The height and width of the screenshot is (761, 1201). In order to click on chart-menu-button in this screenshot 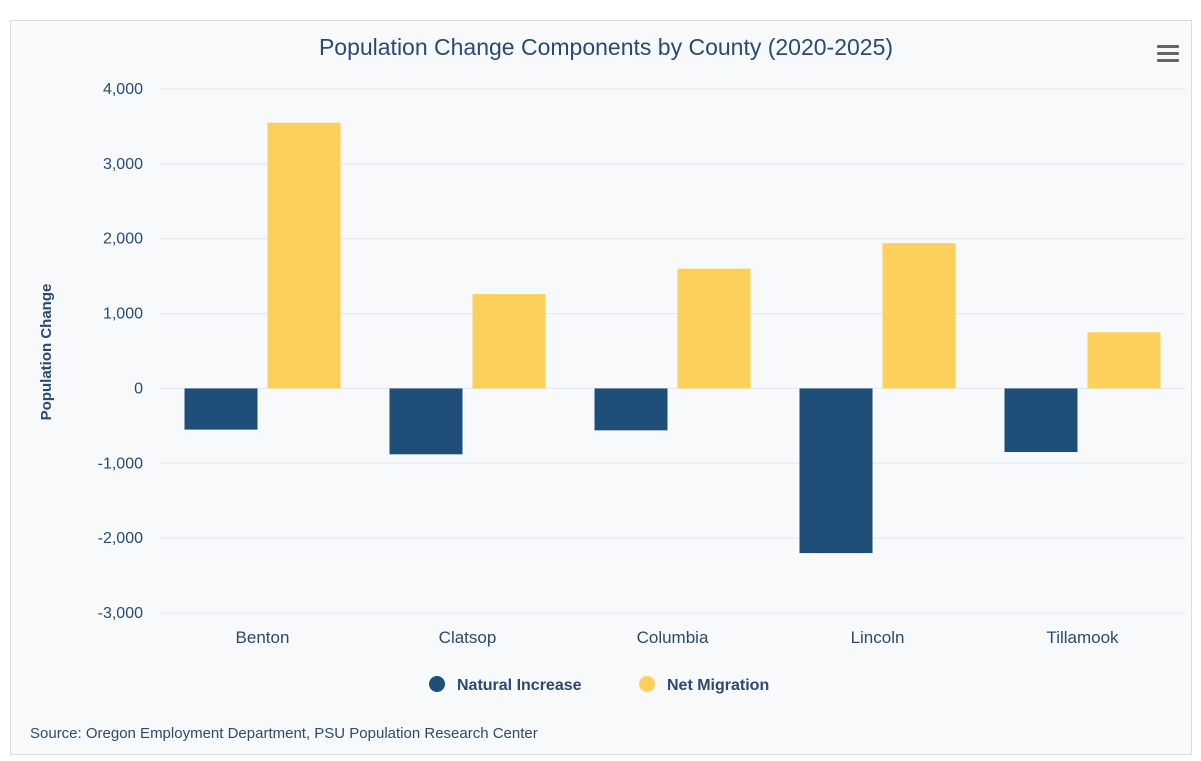, I will do `click(1168, 53)`.